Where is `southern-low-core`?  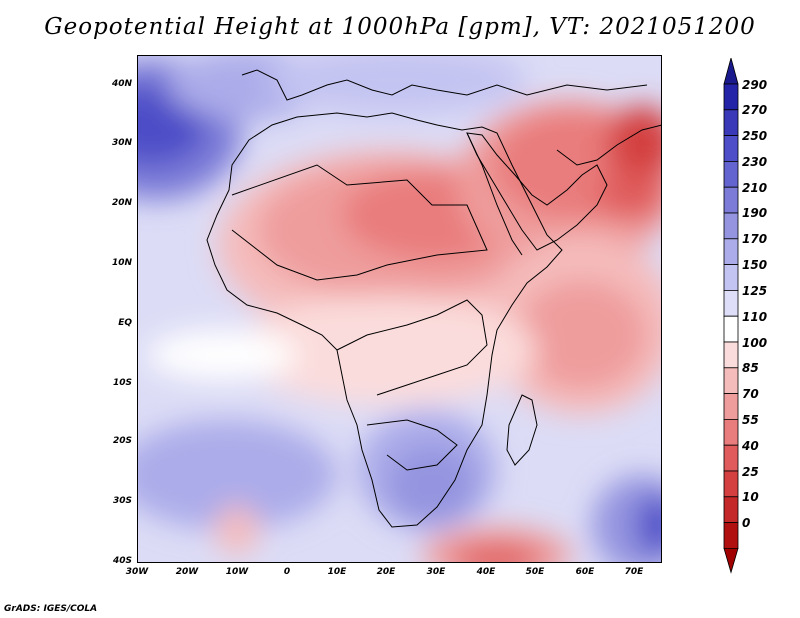 southern-low-core is located at coordinates (497, 554).